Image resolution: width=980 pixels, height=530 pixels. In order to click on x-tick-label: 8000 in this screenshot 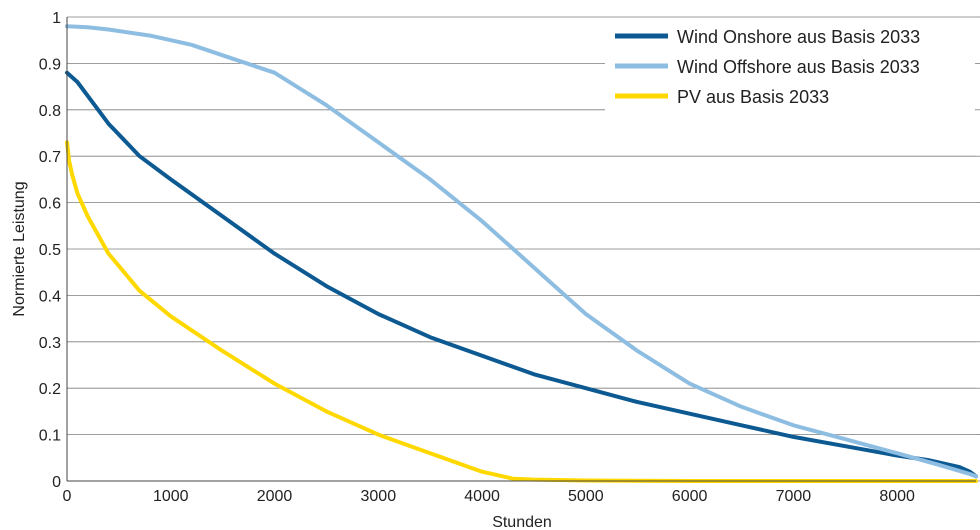, I will do `click(897, 496)`.